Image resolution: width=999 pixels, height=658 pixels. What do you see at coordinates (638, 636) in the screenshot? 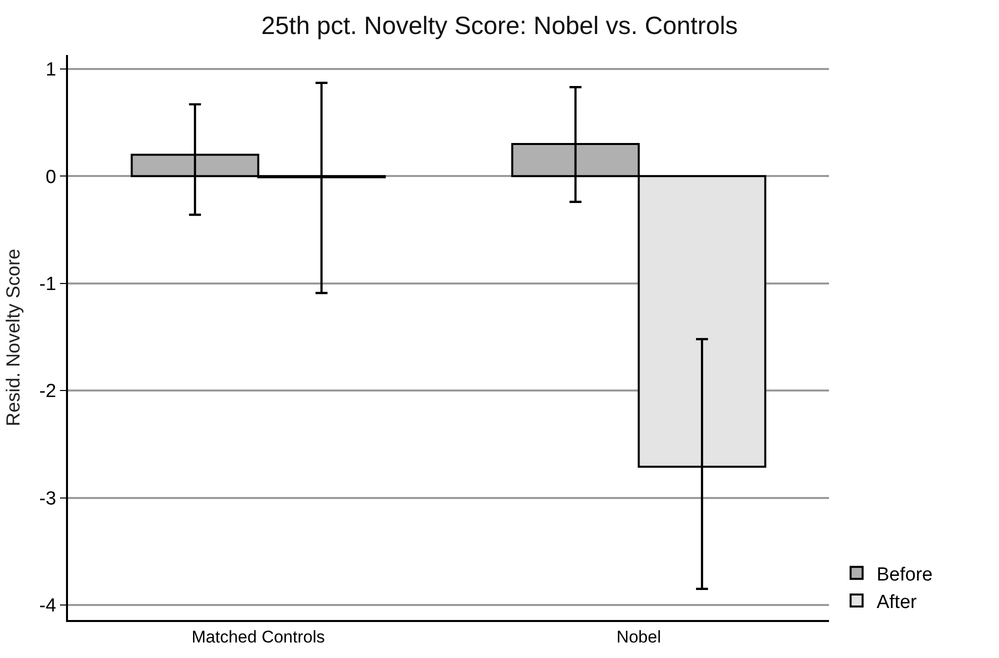
I see `x-tick-label: Nobel` at bounding box center [638, 636].